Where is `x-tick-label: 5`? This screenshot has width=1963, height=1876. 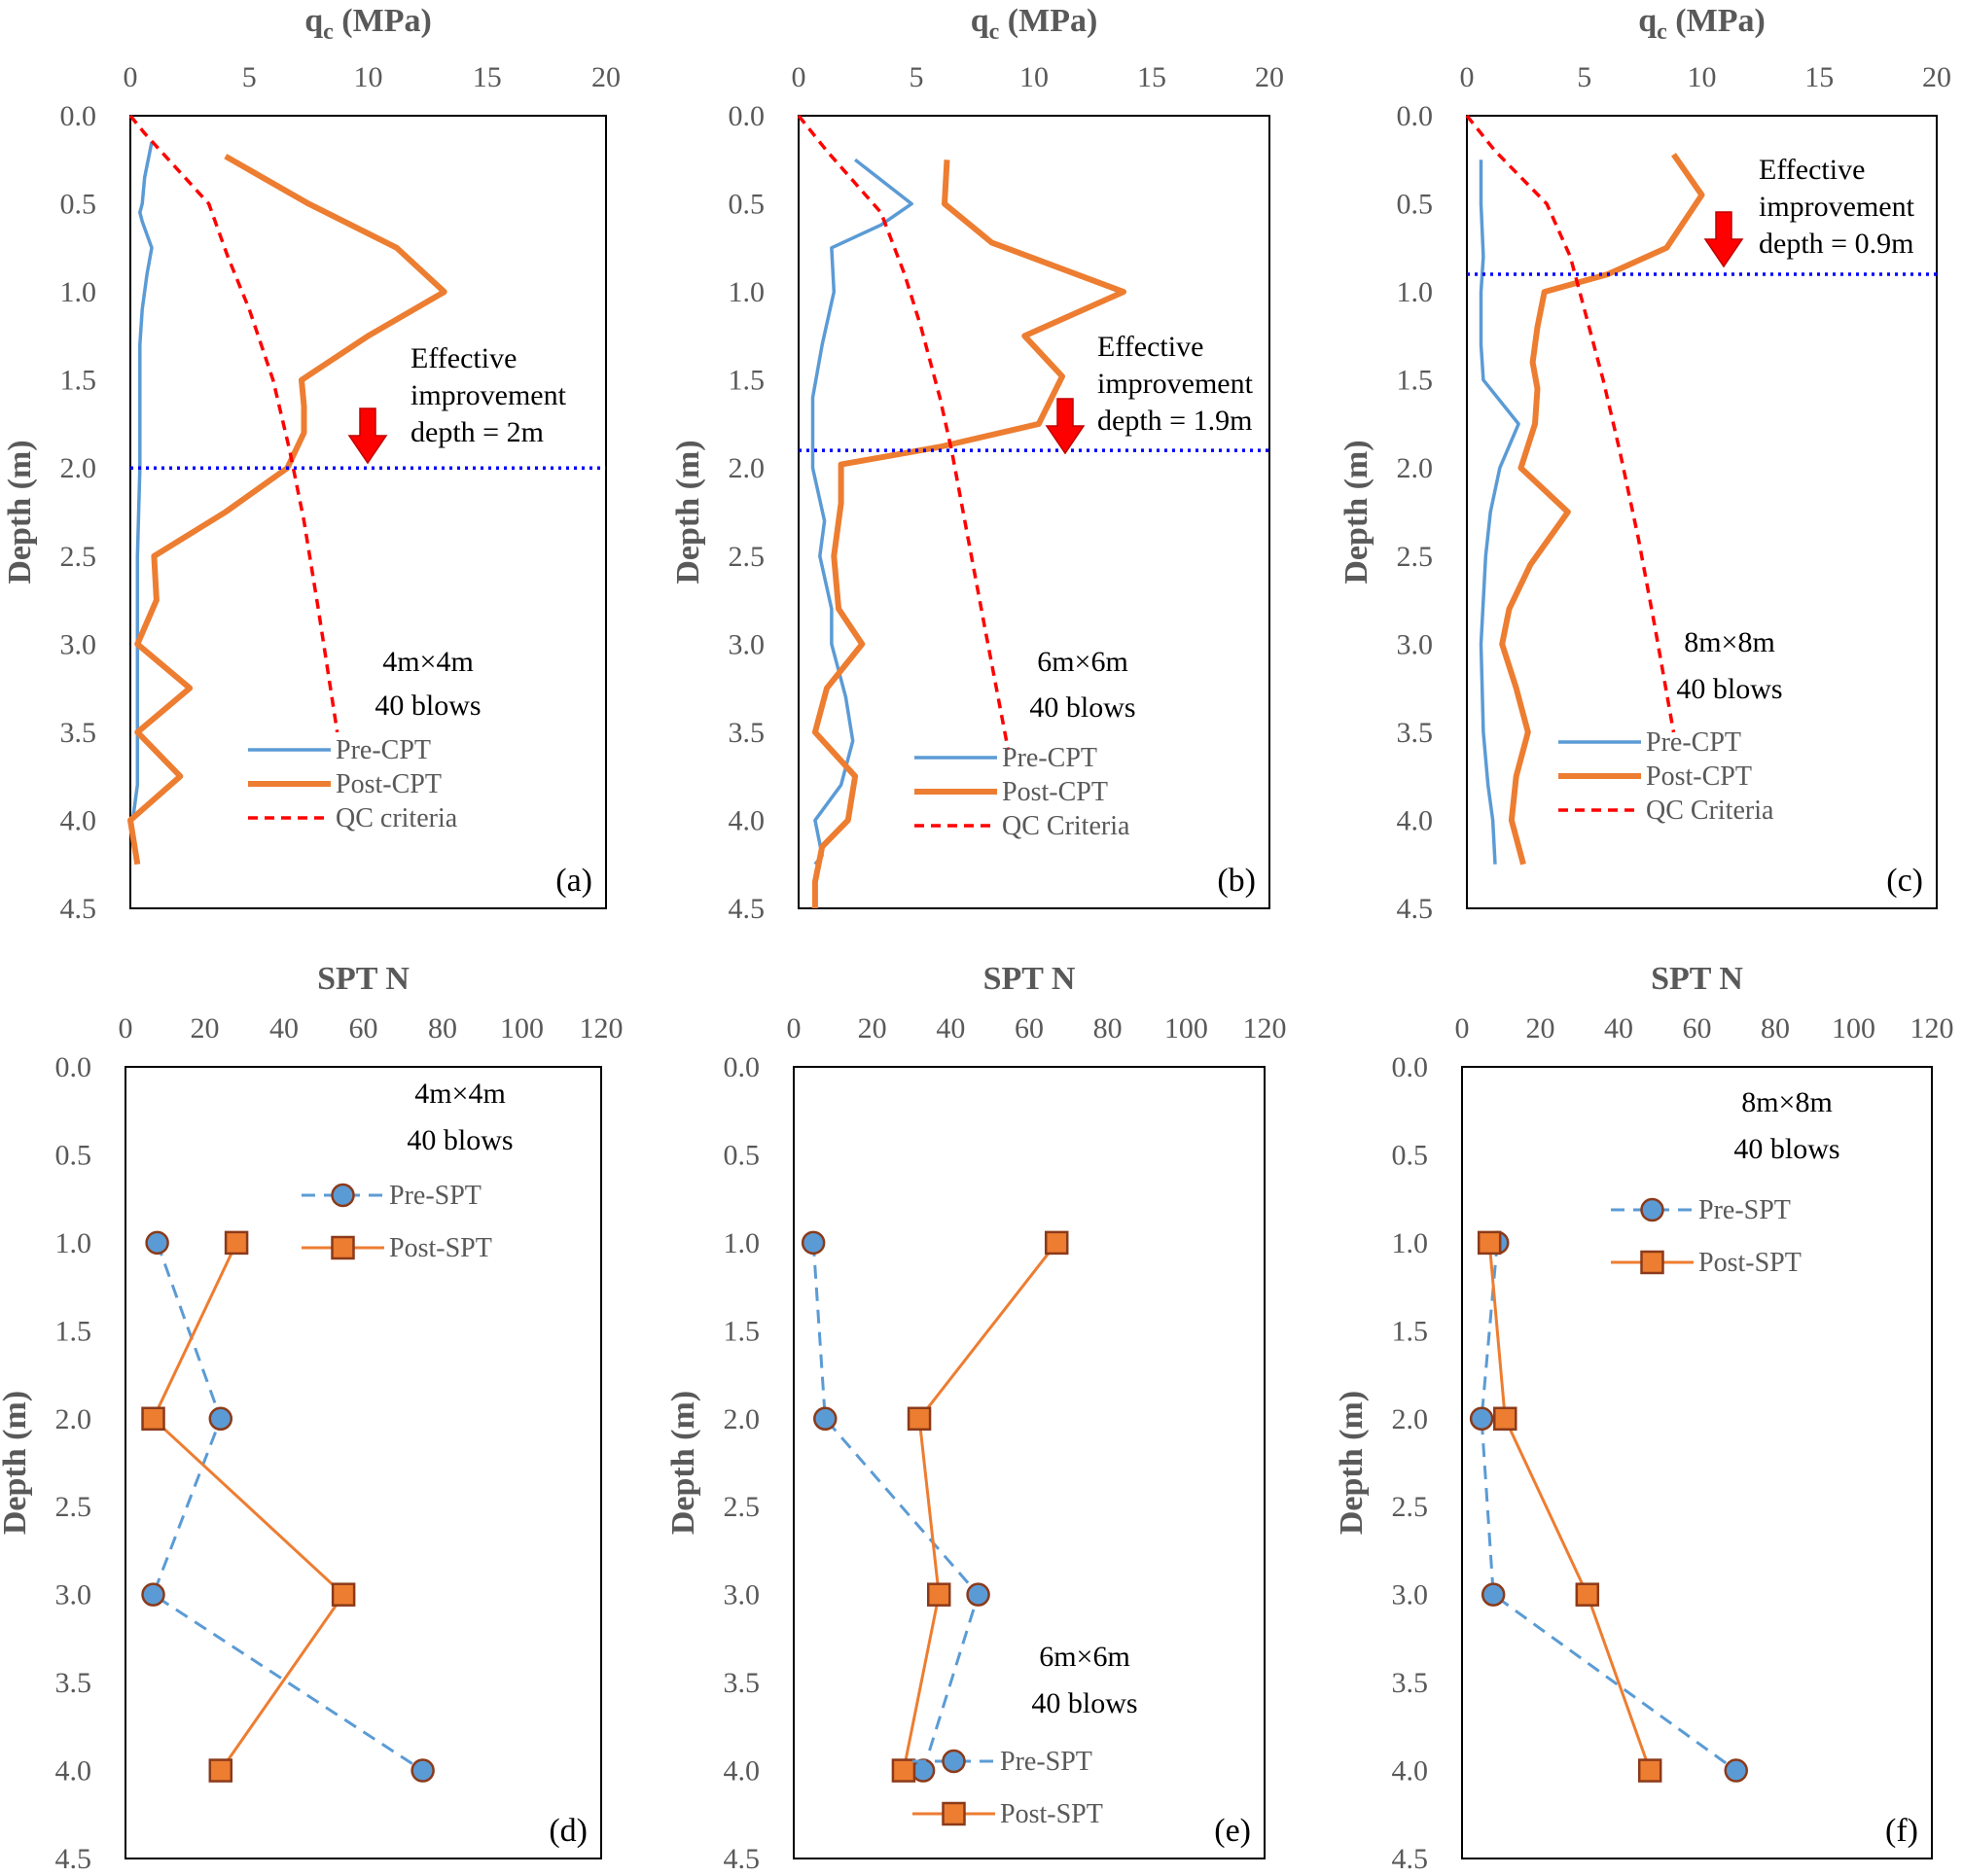
x-tick-label: 5 is located at coordinates (249, 77).